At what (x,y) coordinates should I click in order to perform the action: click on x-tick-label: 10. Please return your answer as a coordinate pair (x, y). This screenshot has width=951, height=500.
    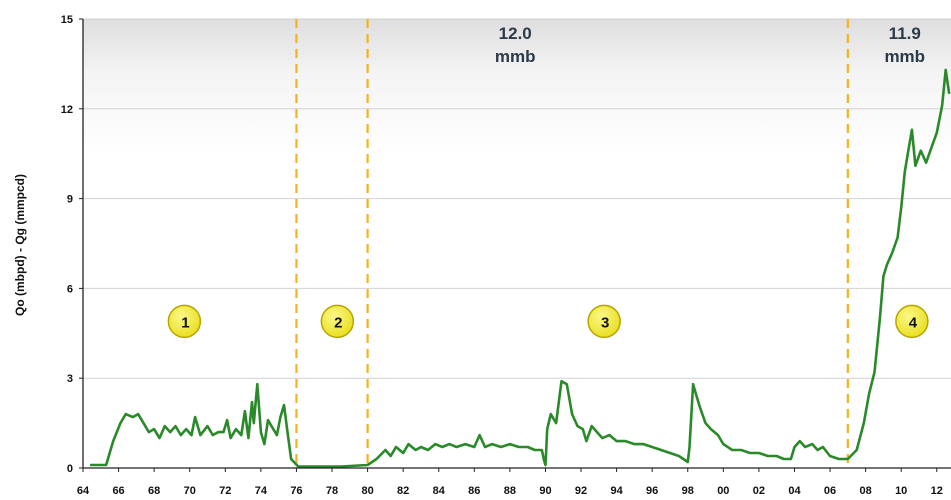
    Looking at the image, I should click on (901, 491).